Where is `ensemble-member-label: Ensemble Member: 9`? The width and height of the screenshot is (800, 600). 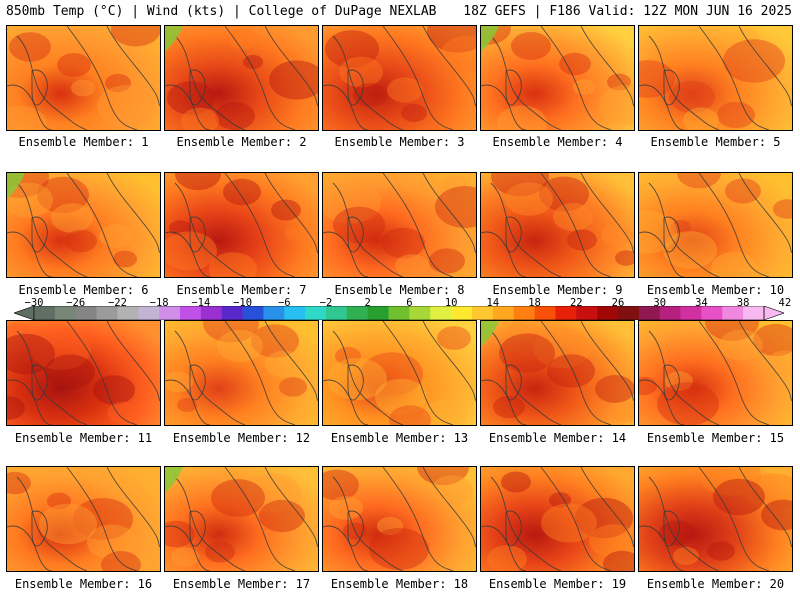
ensemble-member-label: Ensemble Member: 9 is located at coordinates (557, 290).